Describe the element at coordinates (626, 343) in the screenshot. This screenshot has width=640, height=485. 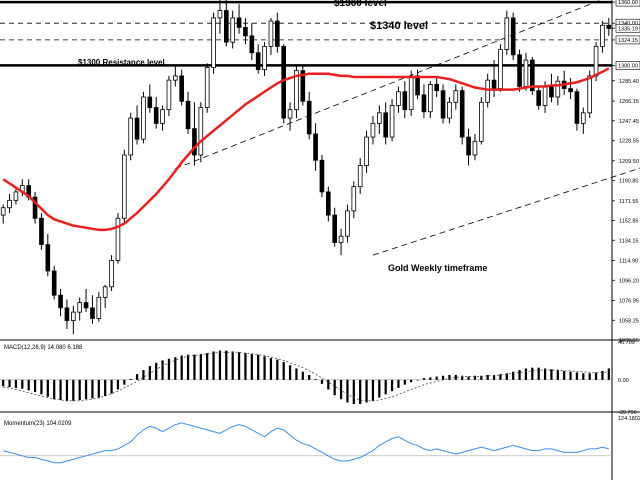
I see `macd-tick-label: 46.709` at that location.